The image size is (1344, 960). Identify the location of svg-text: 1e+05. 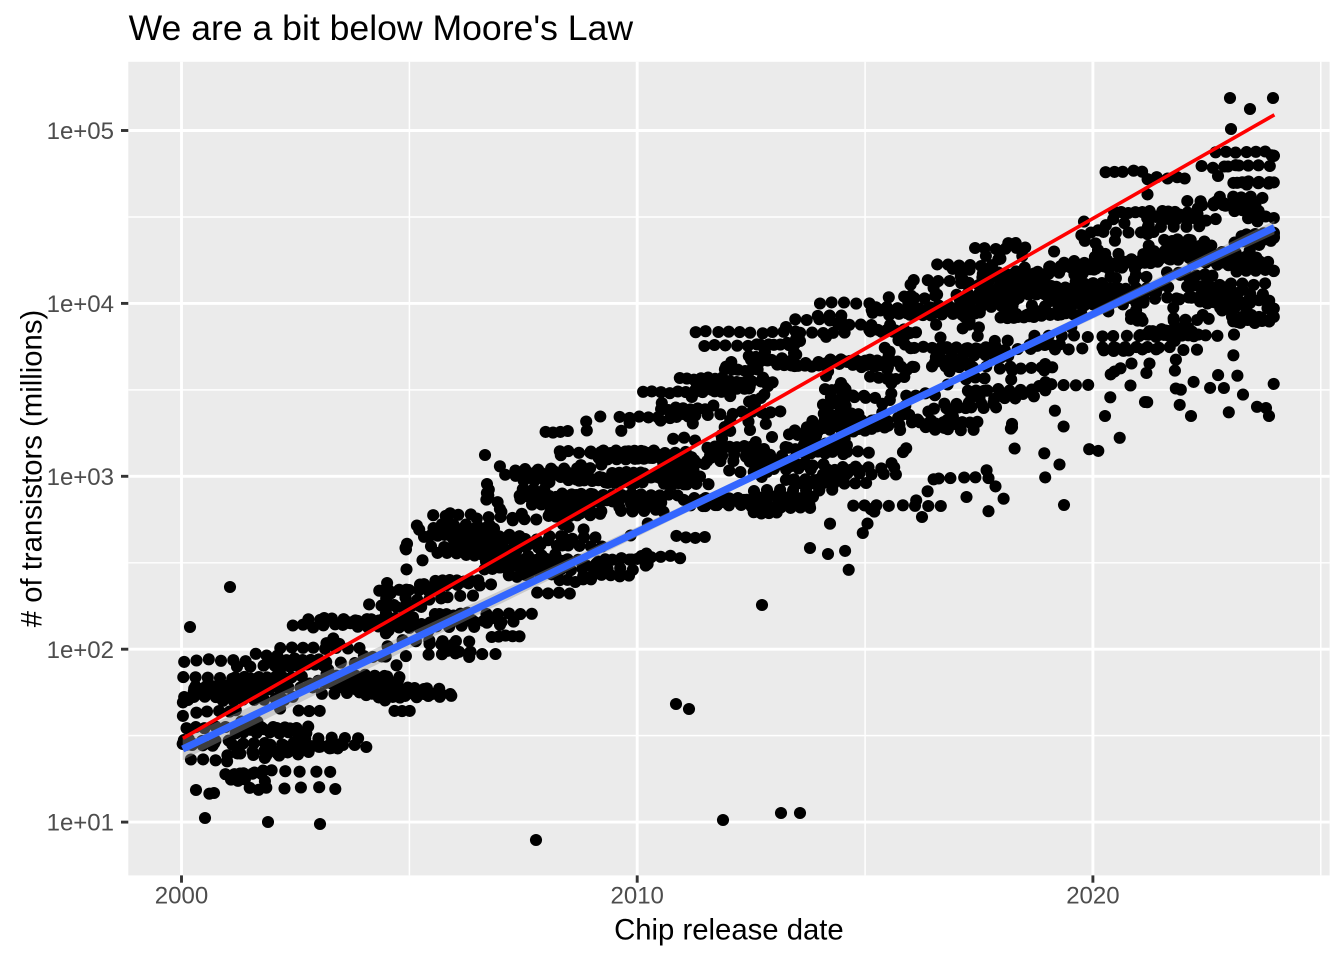
(80, 131).